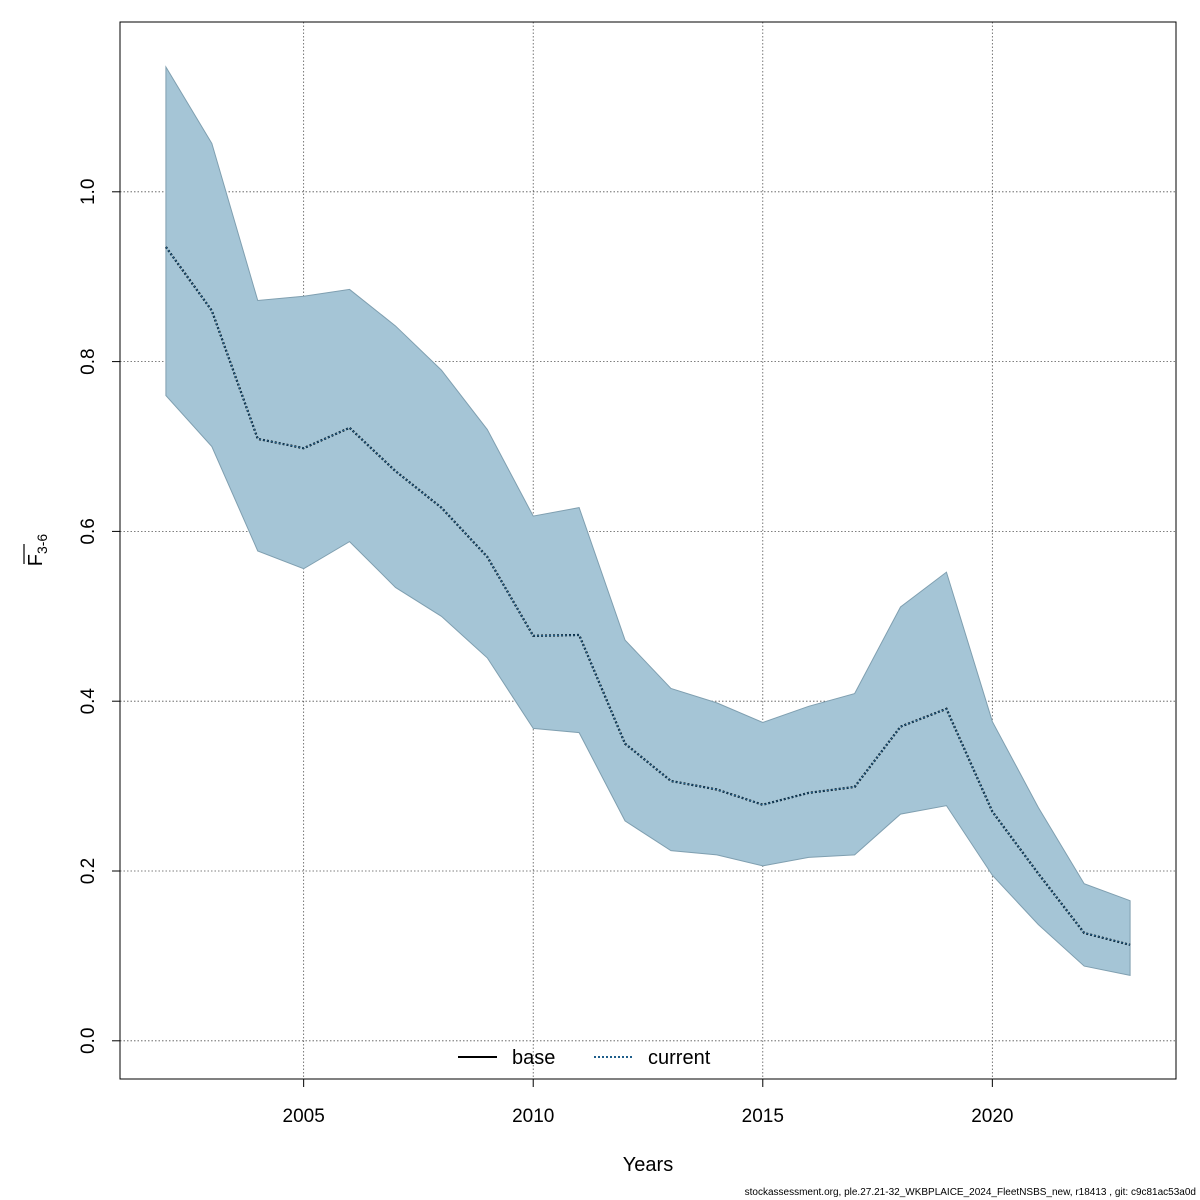 This screenshot has width=1200, height=1200. Describe the element at coordinates (36, 560) in the screenshot. I see `y-axis-title-main: F` at that location.